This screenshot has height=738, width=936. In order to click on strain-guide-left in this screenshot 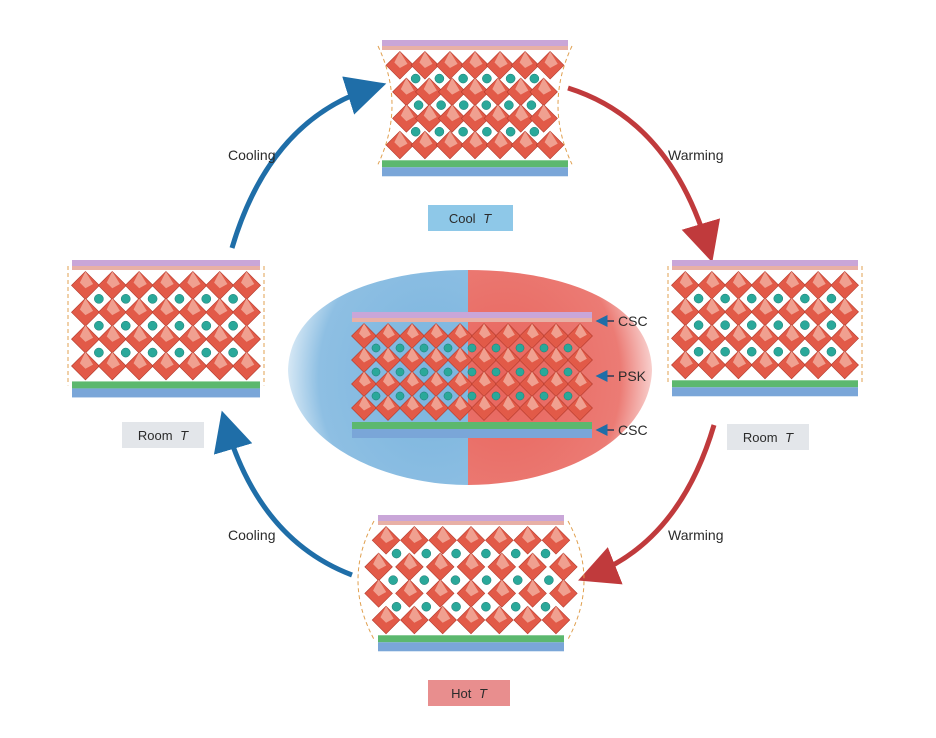, I will do `click(366, 580)`.